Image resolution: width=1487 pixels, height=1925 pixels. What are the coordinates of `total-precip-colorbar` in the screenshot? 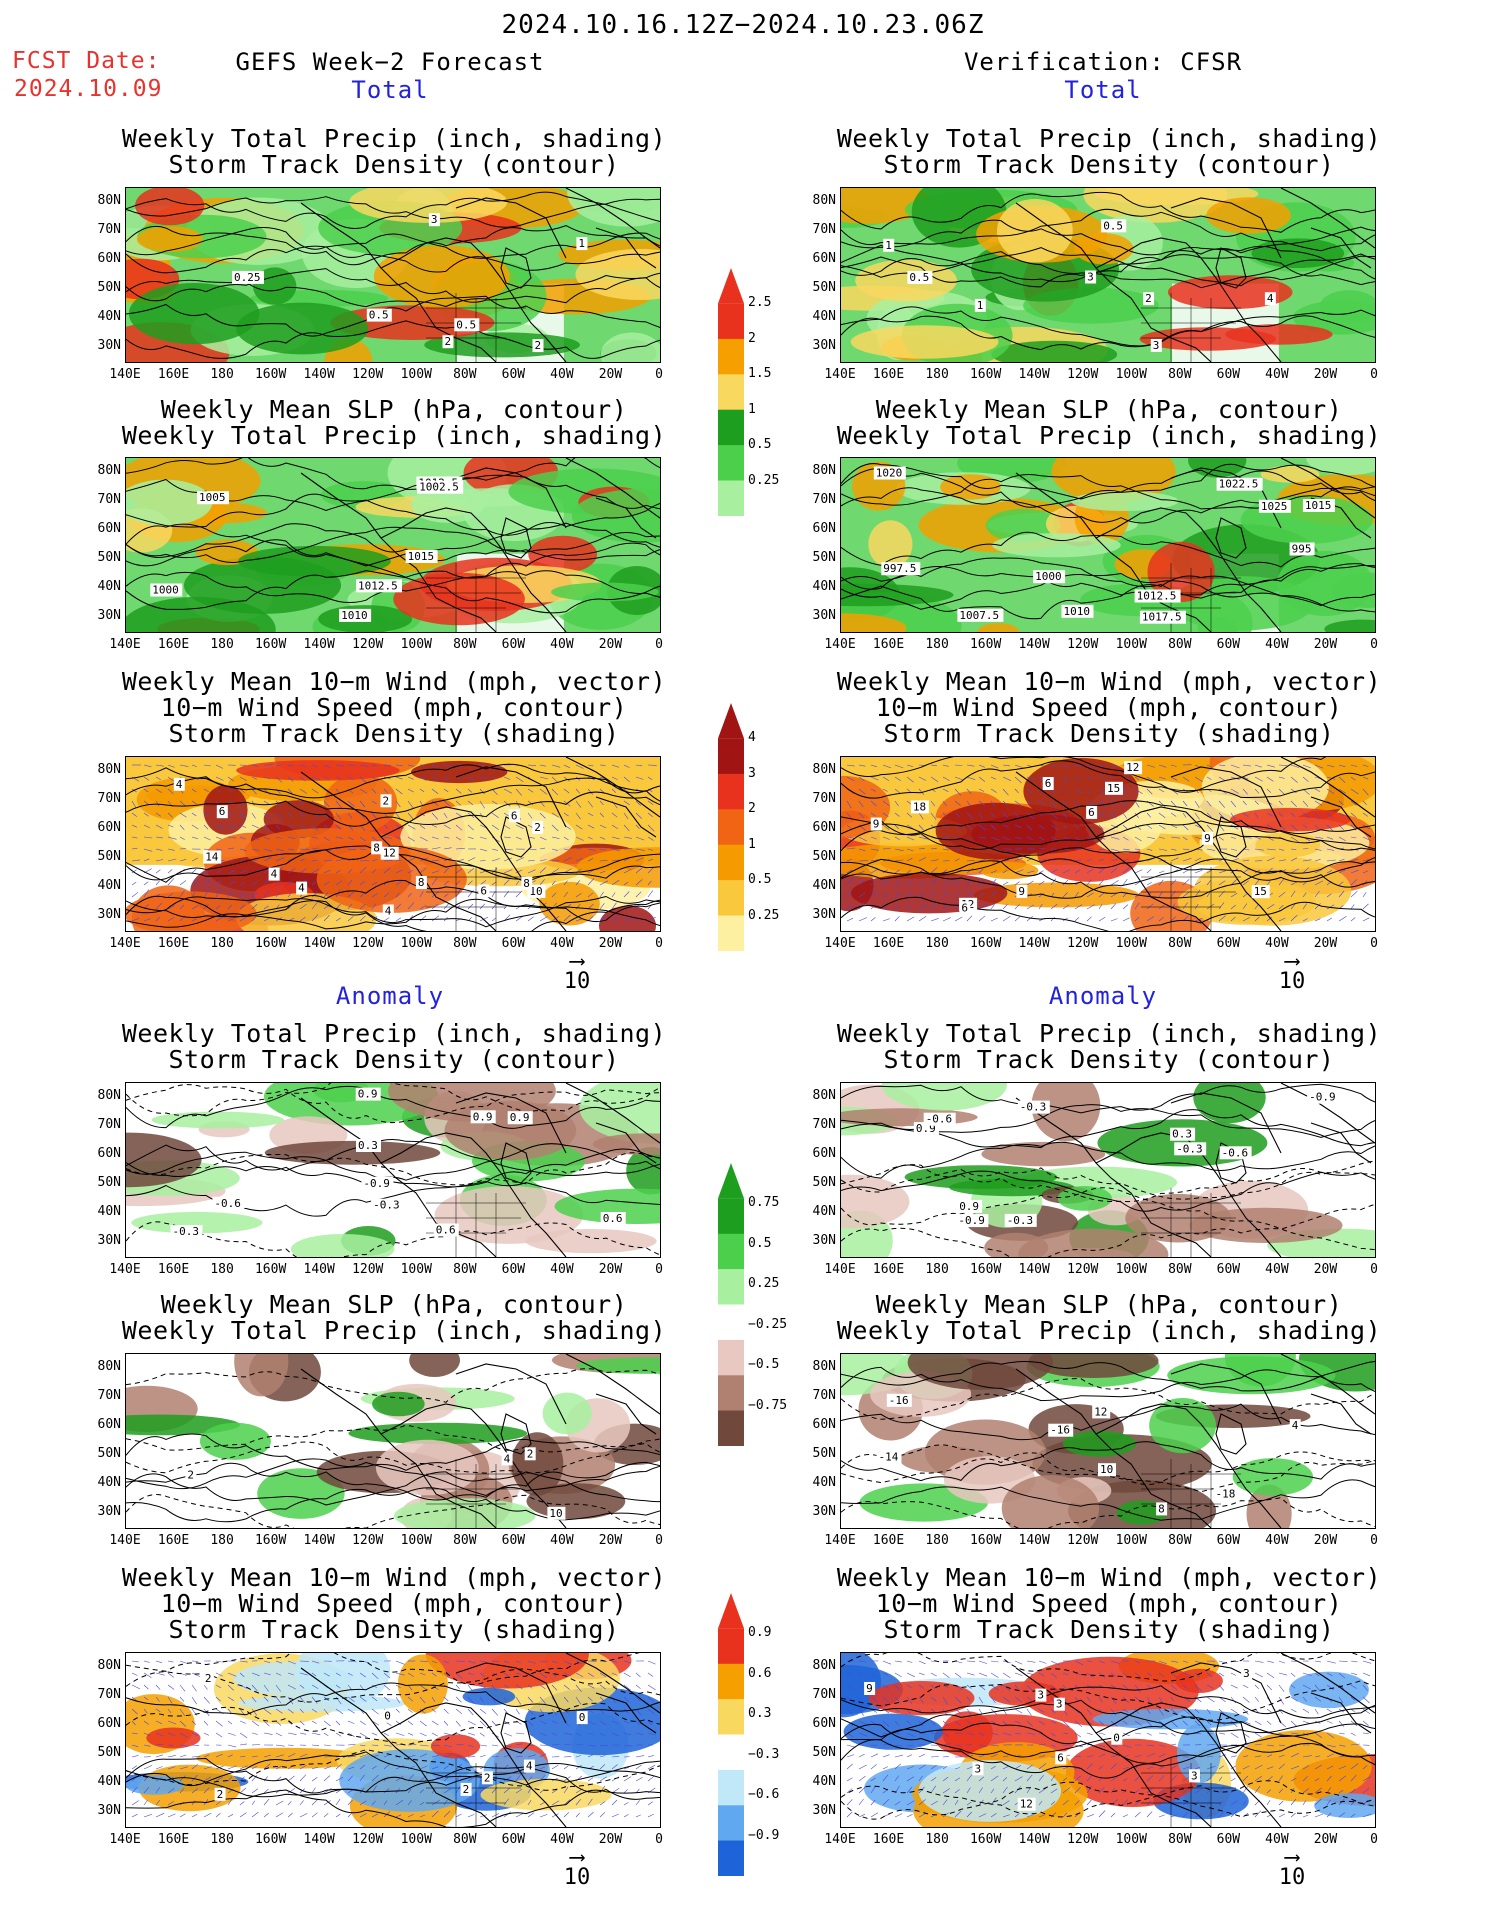 It's located at (731, 392).